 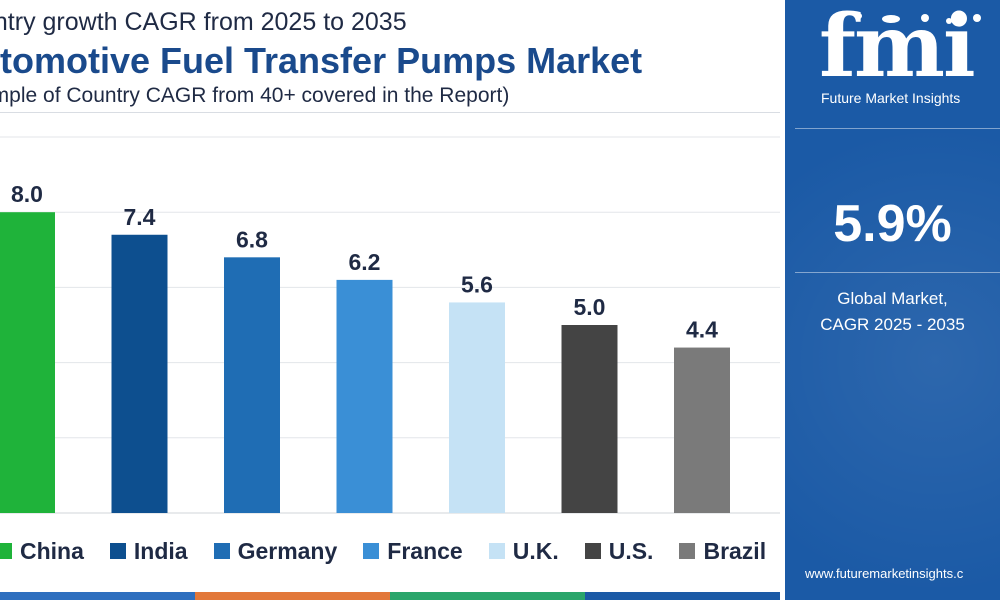 What do you see at coordinates (735, 550) in the screenshot?
I see `legend-label: Brazil` at bounding box center [735, 550].